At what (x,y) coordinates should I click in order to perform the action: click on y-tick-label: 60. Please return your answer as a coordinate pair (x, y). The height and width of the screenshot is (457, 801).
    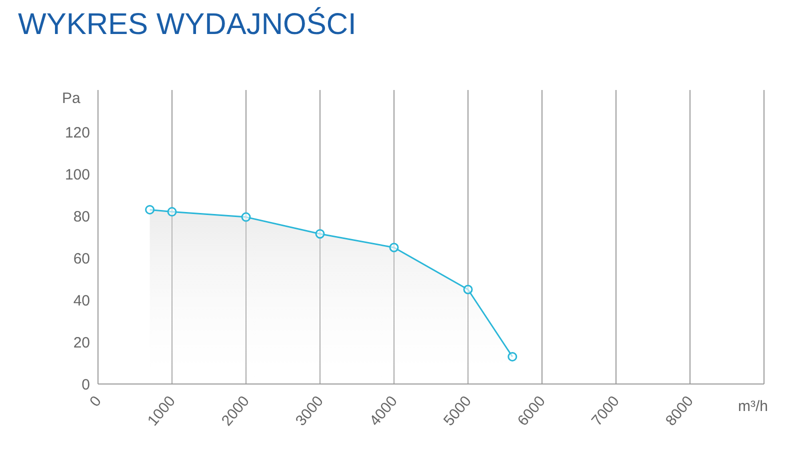
    Looking at the image, I should click on (81, 259).